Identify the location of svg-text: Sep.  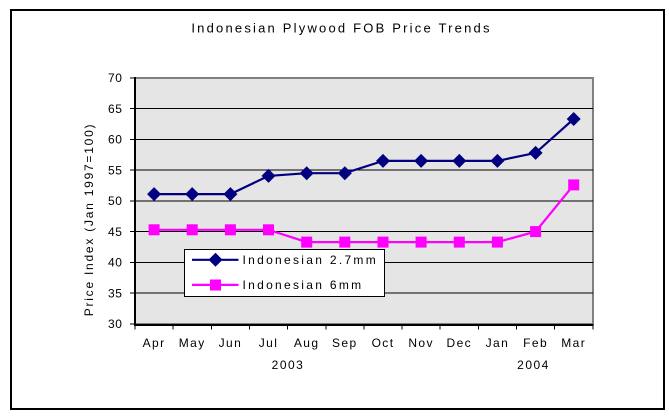
(345, 343).